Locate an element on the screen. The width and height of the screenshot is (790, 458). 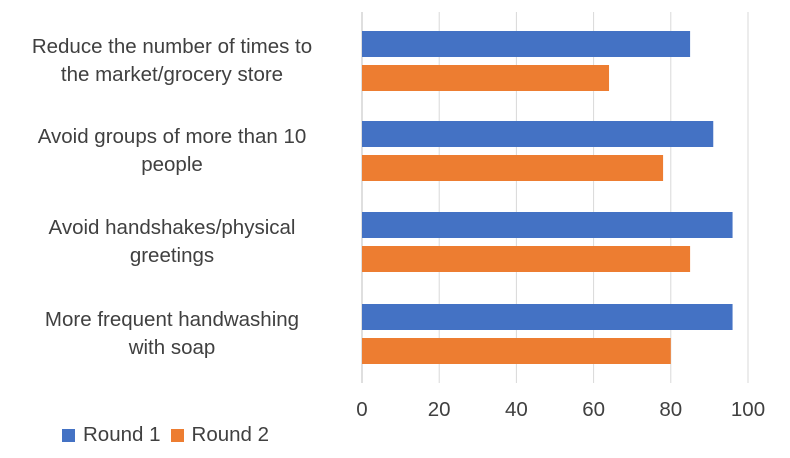
category-label-line: the market/grocery store is located at coordinates (172, 74).